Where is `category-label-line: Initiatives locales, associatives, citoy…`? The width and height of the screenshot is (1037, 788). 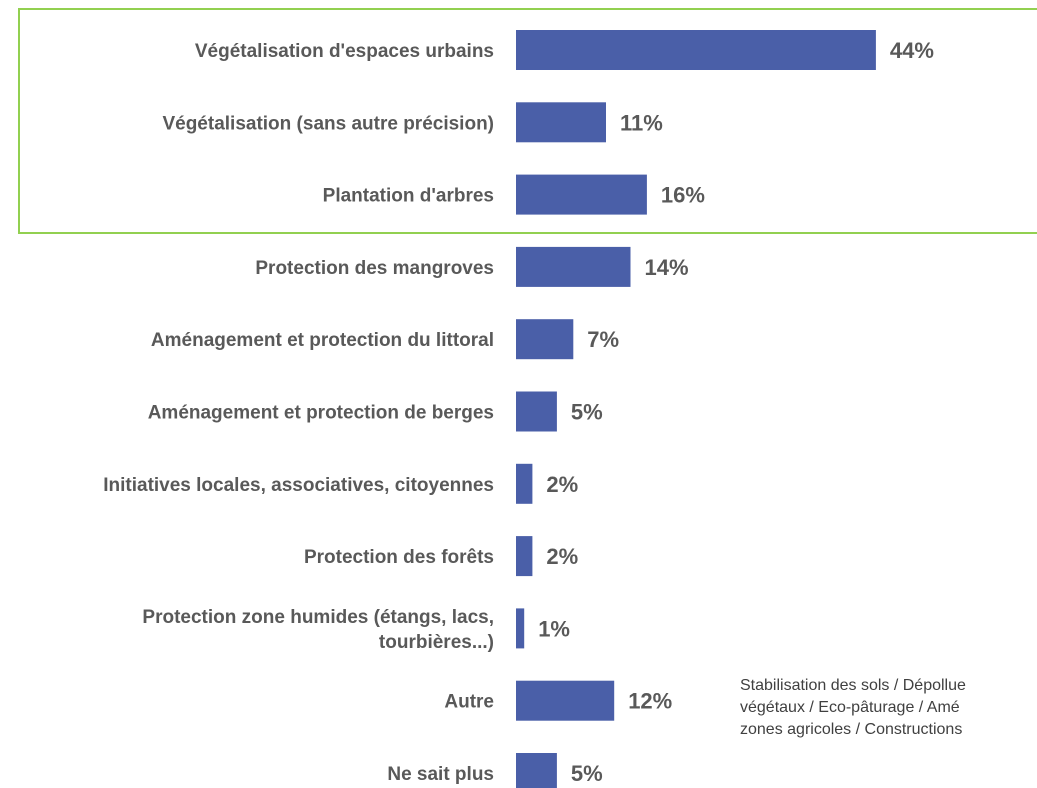 category-label-line: Initiatives locales, associatives, citoy… is located at coordinates (298, 485).